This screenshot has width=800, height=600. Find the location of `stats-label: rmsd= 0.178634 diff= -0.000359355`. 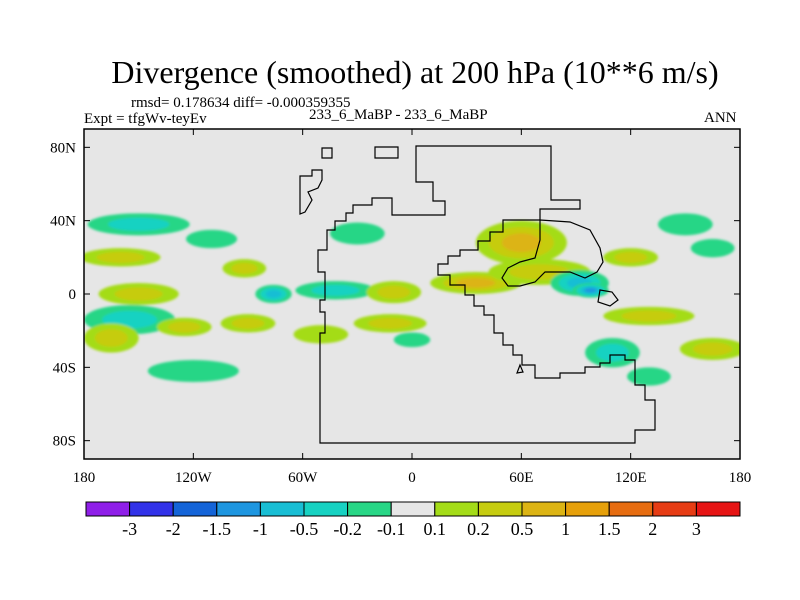

stats-label: rmsd= 0.178634 diff= -0.000359355 is located at coordinates (241, 103).